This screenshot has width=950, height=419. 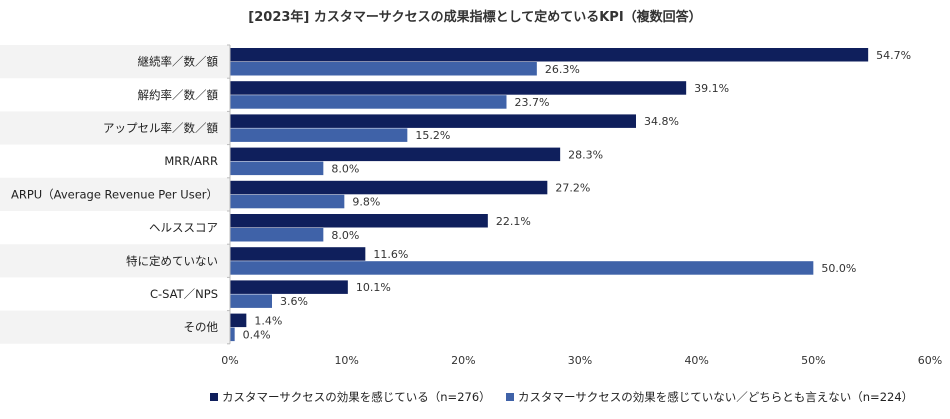 I want to click on x-tick-label: 60%, so click(x=930, y=360).